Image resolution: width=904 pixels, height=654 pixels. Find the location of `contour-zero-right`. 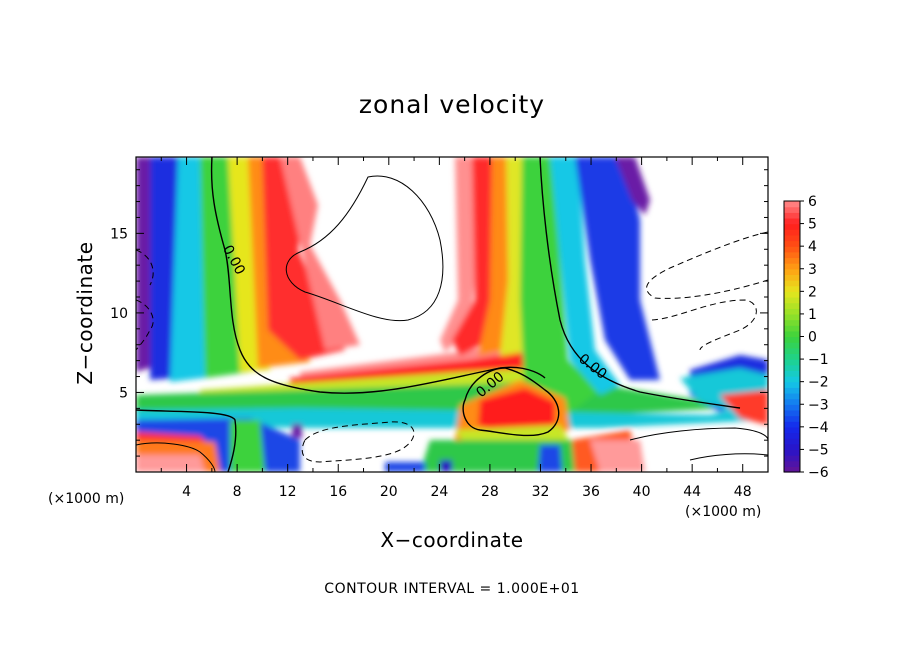

contour-zero-right is located at coordinates (640, 283).